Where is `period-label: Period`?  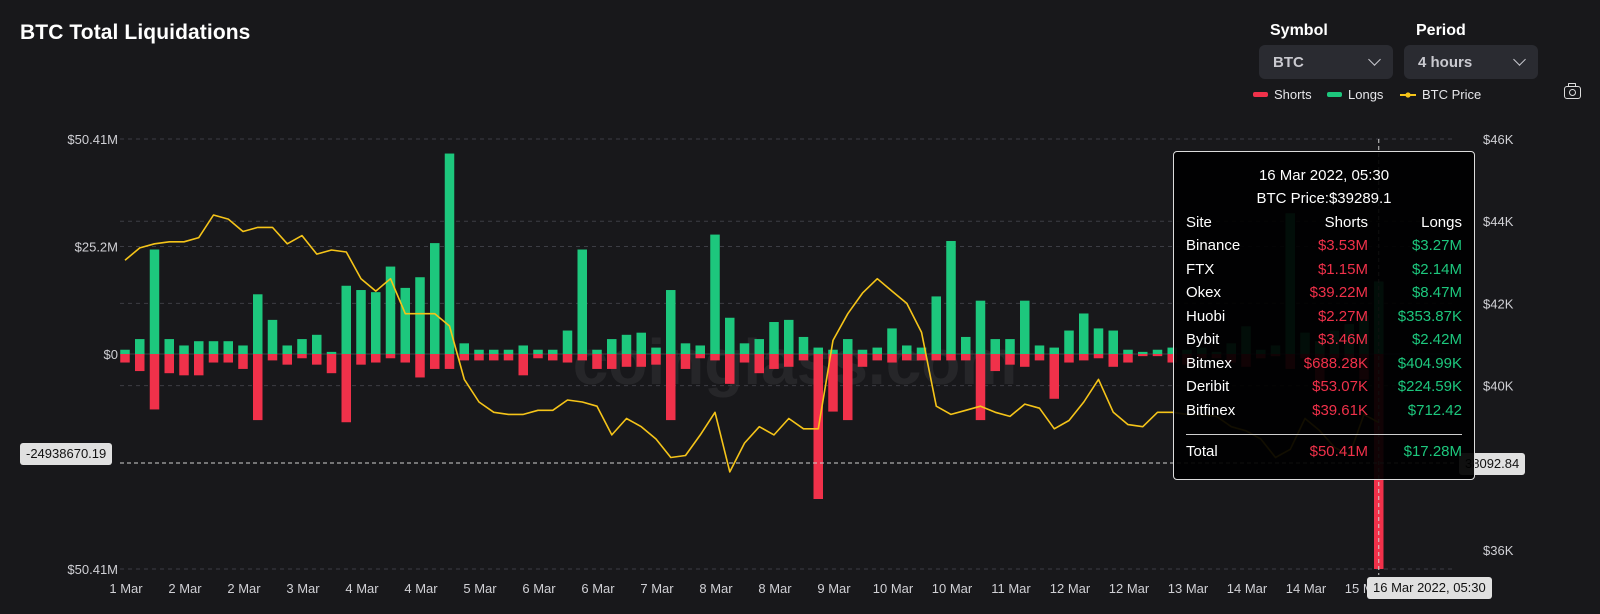
period-label: Period is located at coordinates (1441, 30).